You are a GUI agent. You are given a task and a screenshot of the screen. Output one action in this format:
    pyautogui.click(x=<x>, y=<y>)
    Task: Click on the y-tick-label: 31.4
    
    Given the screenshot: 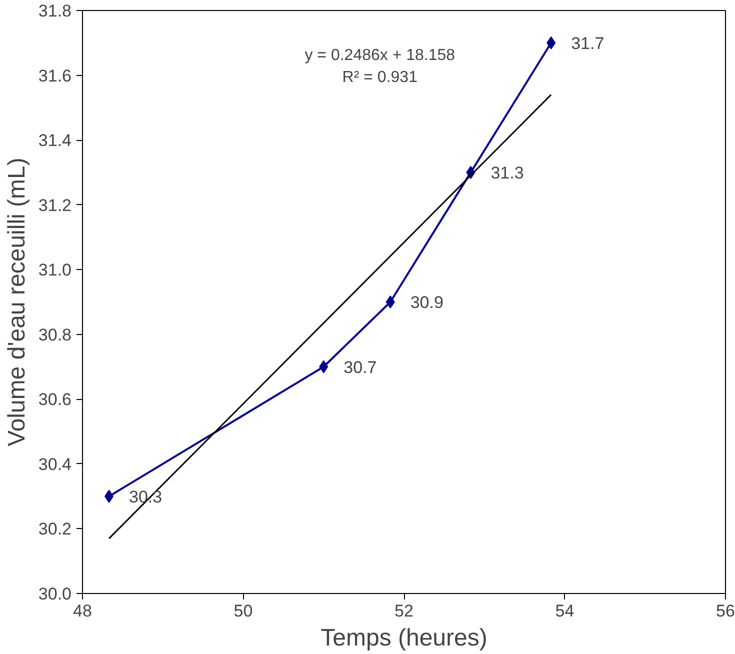 What is the action you would take?
    pyautogui.click(x=55, y=140)
    